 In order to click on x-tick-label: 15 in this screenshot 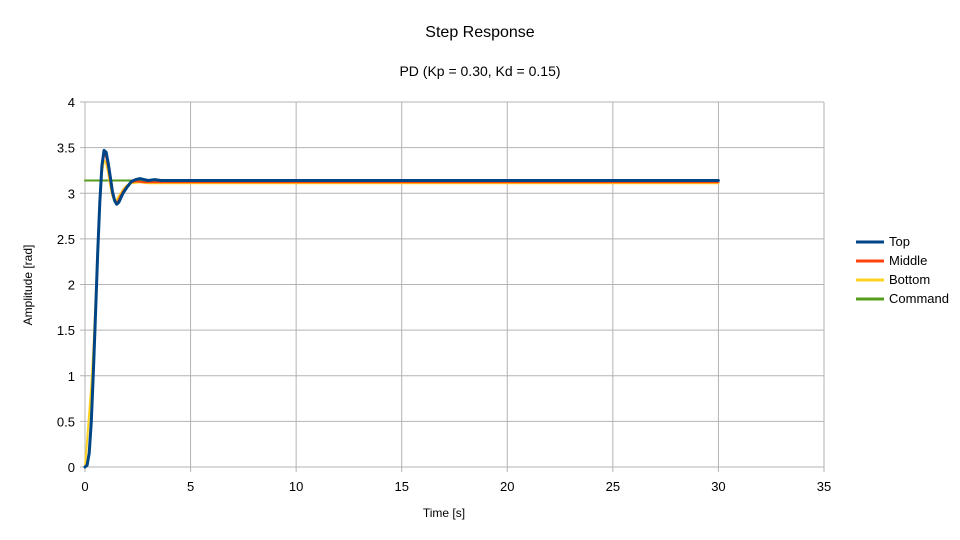, I will do `click(401, 486)`.